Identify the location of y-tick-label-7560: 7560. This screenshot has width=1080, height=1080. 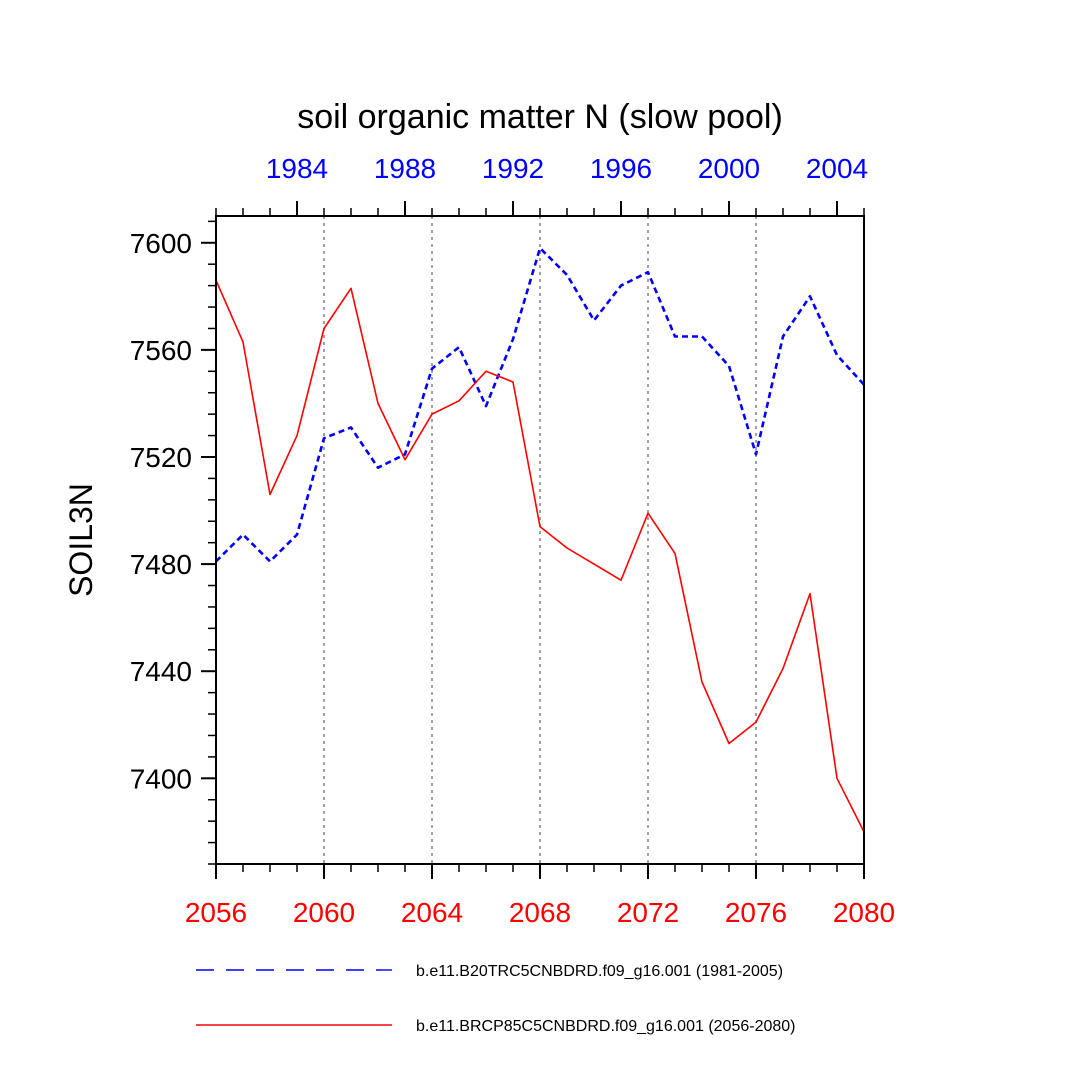
(161, 350).